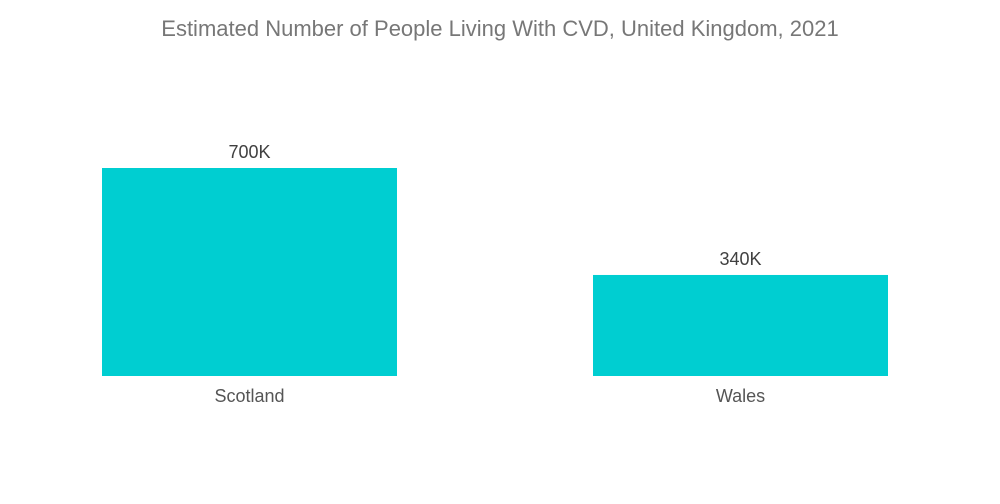 The image size is (1000, 504). I want to click on bar-wales, so click(740, 325).